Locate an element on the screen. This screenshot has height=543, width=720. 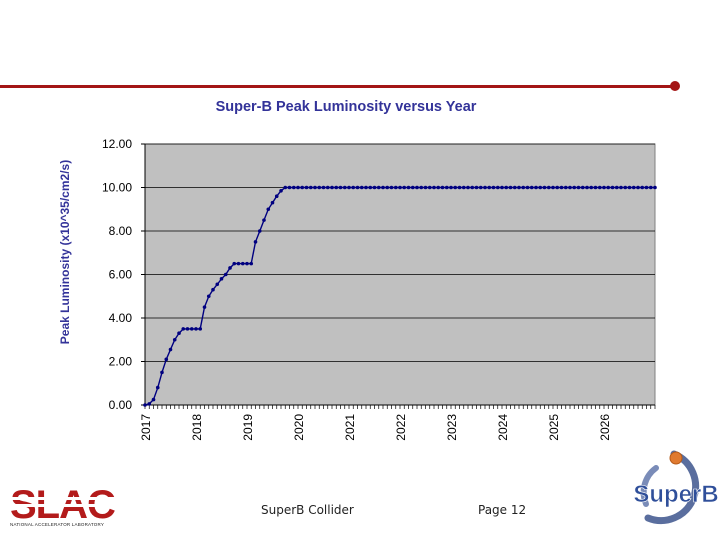
y-tick-label: 6.00 is located at coordinates (121, 275).